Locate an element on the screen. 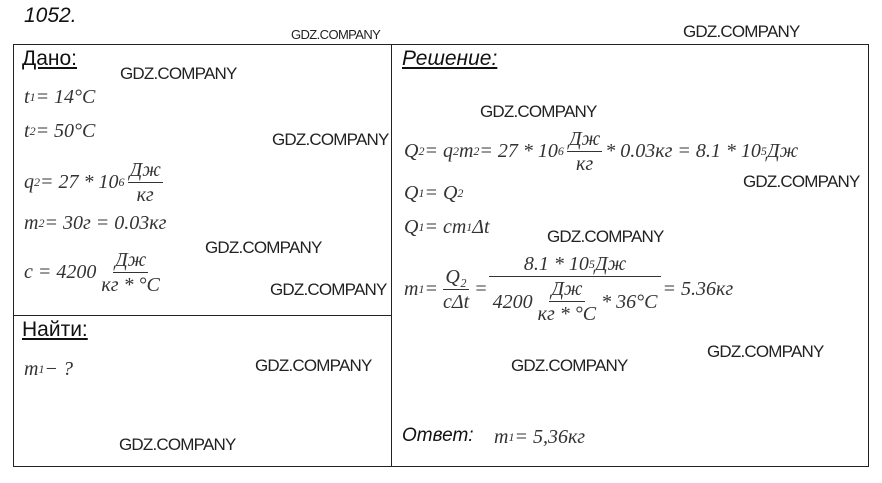  given-heading: Дано: is located at coordinates (50, 58).